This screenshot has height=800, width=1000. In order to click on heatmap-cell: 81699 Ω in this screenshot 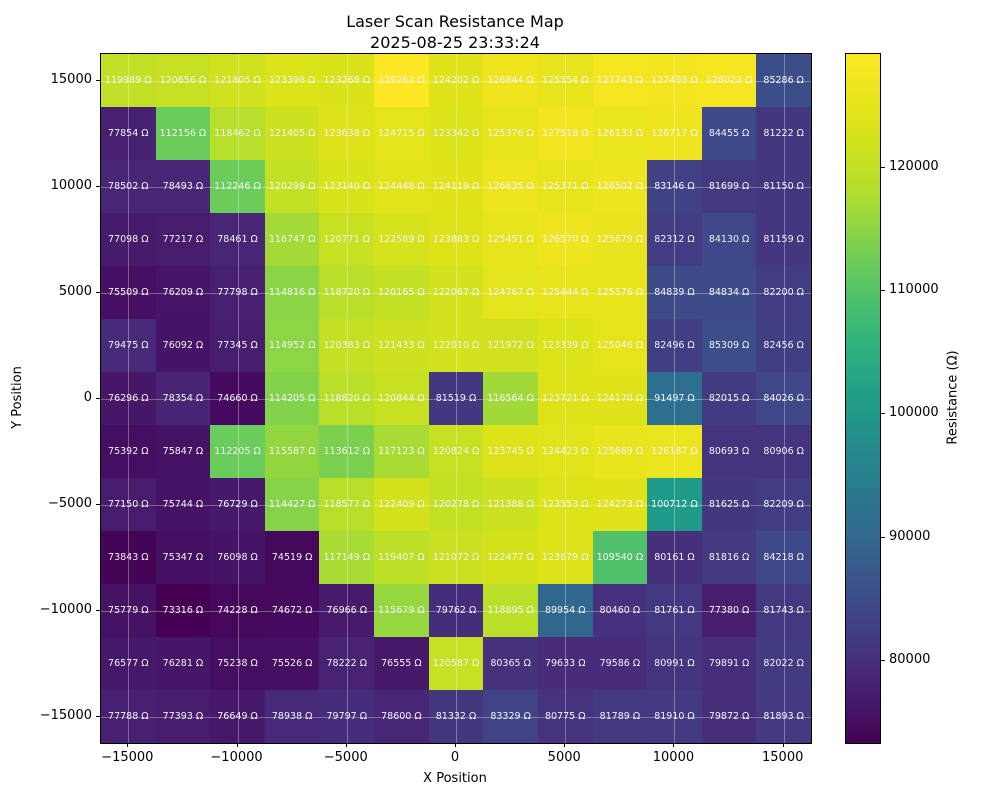, I will do `click(729, 186)`.